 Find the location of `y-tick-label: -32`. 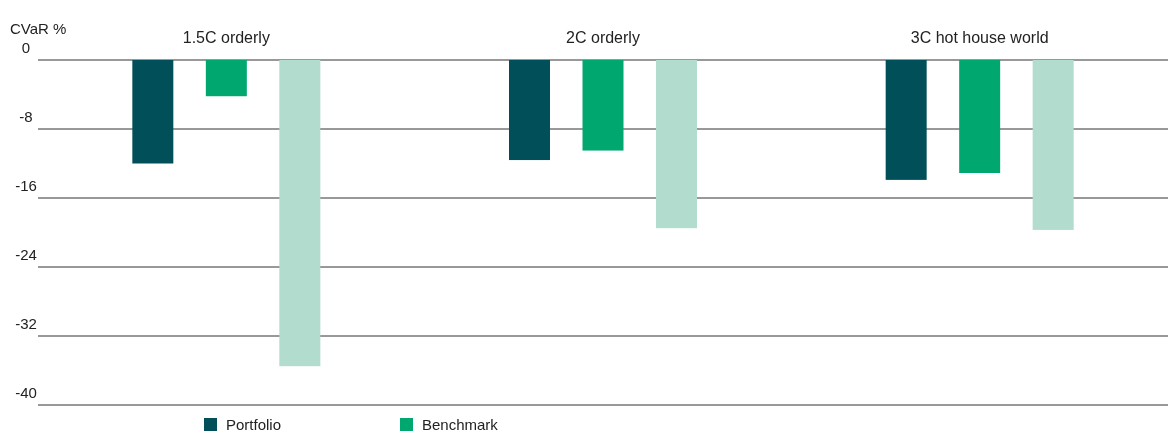

y-tick-label: -32 is located at coordinates (26, 323).